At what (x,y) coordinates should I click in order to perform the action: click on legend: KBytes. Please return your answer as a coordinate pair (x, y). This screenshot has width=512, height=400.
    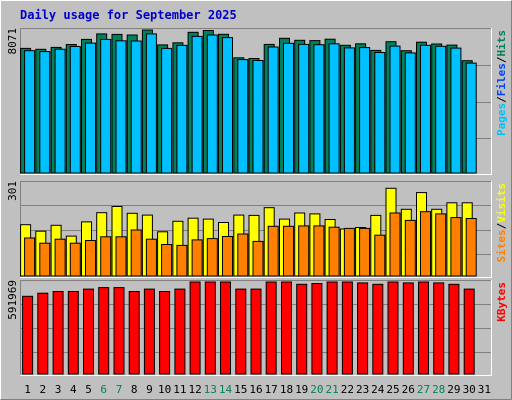
    Looking at the image, I should click on (501, 302).